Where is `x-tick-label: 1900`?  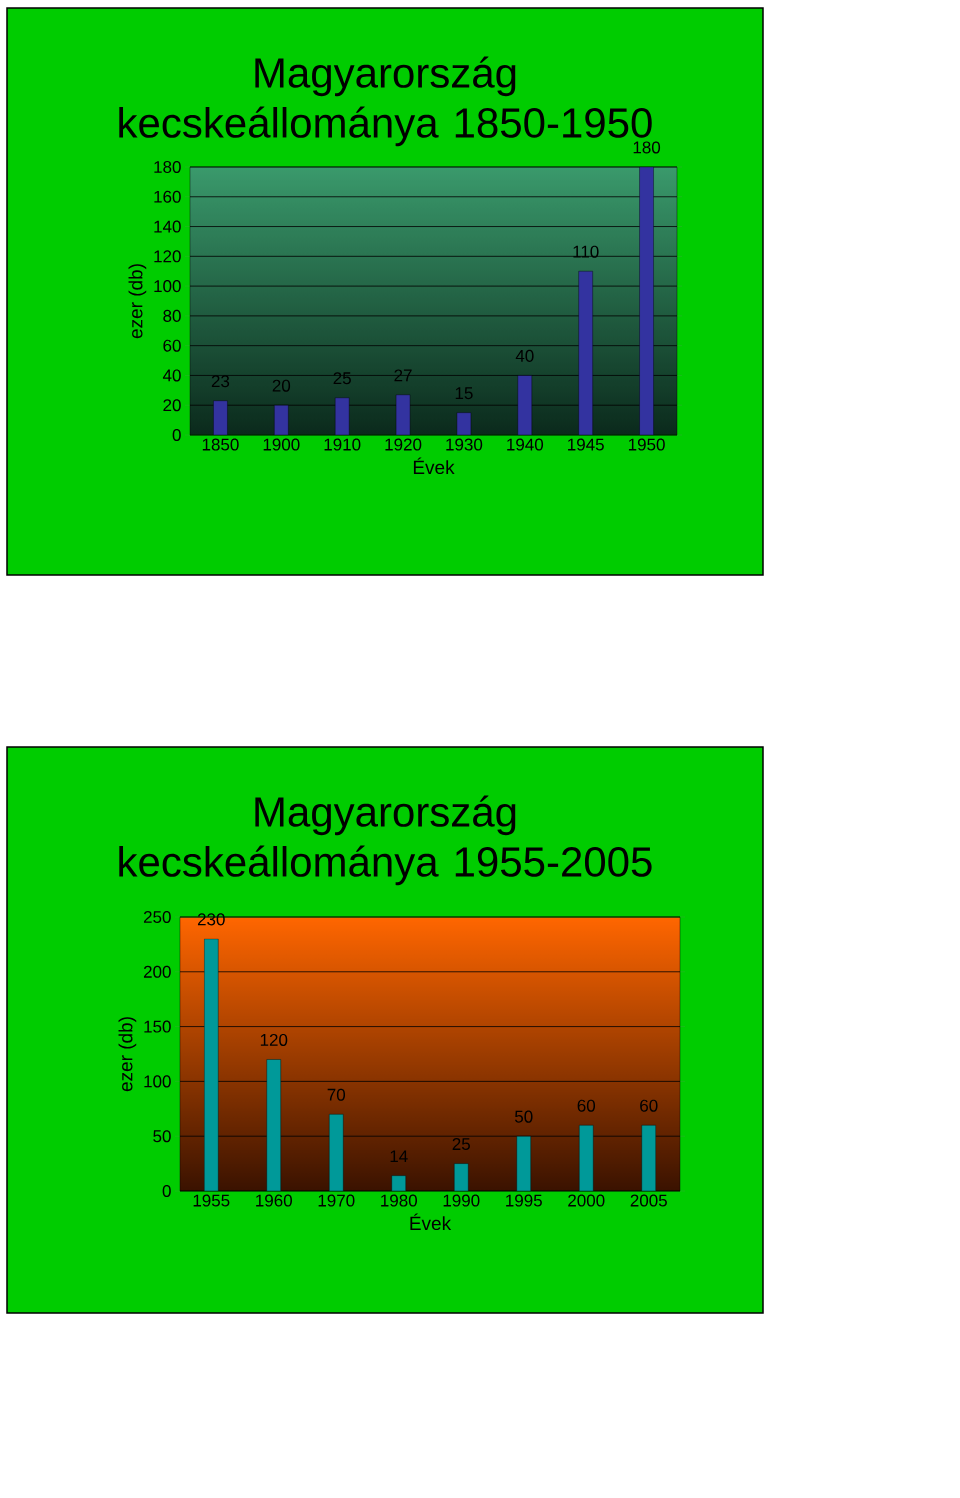
x-tick-label: 1900 is located at coordinates (281, 444).